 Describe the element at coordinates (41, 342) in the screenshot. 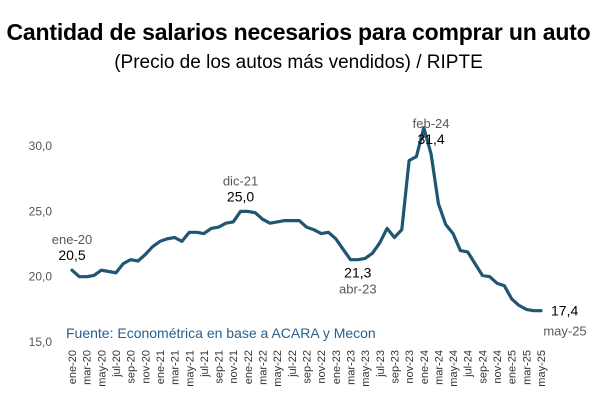

I see `y-tick-label: 15,0` at that location.